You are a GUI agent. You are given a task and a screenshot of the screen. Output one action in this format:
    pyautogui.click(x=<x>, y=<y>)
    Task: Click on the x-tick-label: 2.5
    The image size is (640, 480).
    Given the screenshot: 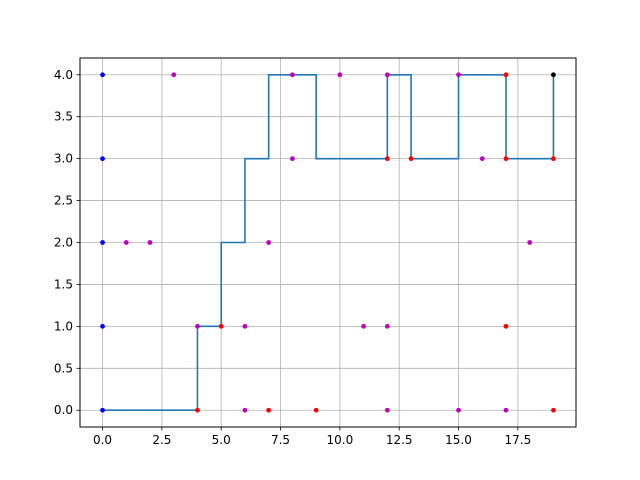 What is the action you would take?
    pyautogui.click(x=161, y=440)
    